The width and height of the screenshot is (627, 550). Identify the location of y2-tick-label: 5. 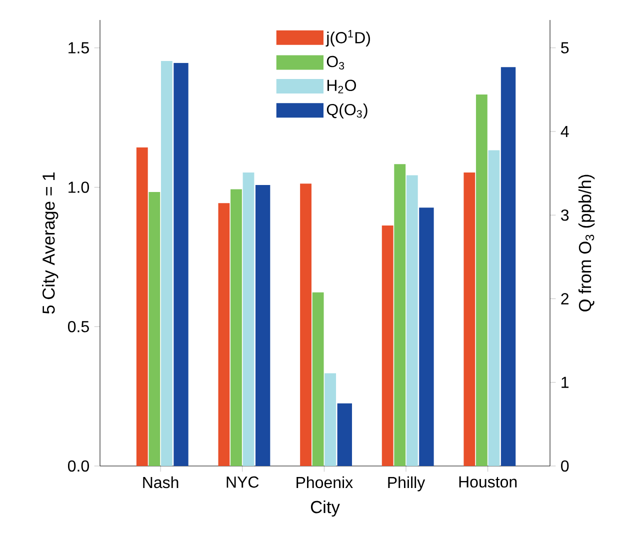
(565, 48).